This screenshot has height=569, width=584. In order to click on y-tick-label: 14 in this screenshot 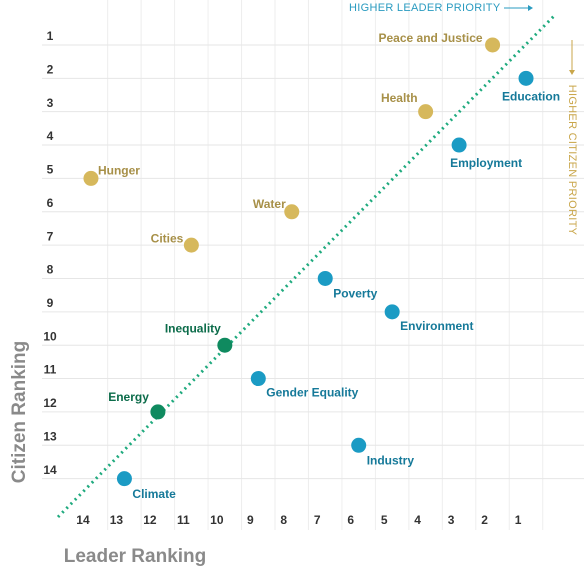, I will do `click(50, 470)`.